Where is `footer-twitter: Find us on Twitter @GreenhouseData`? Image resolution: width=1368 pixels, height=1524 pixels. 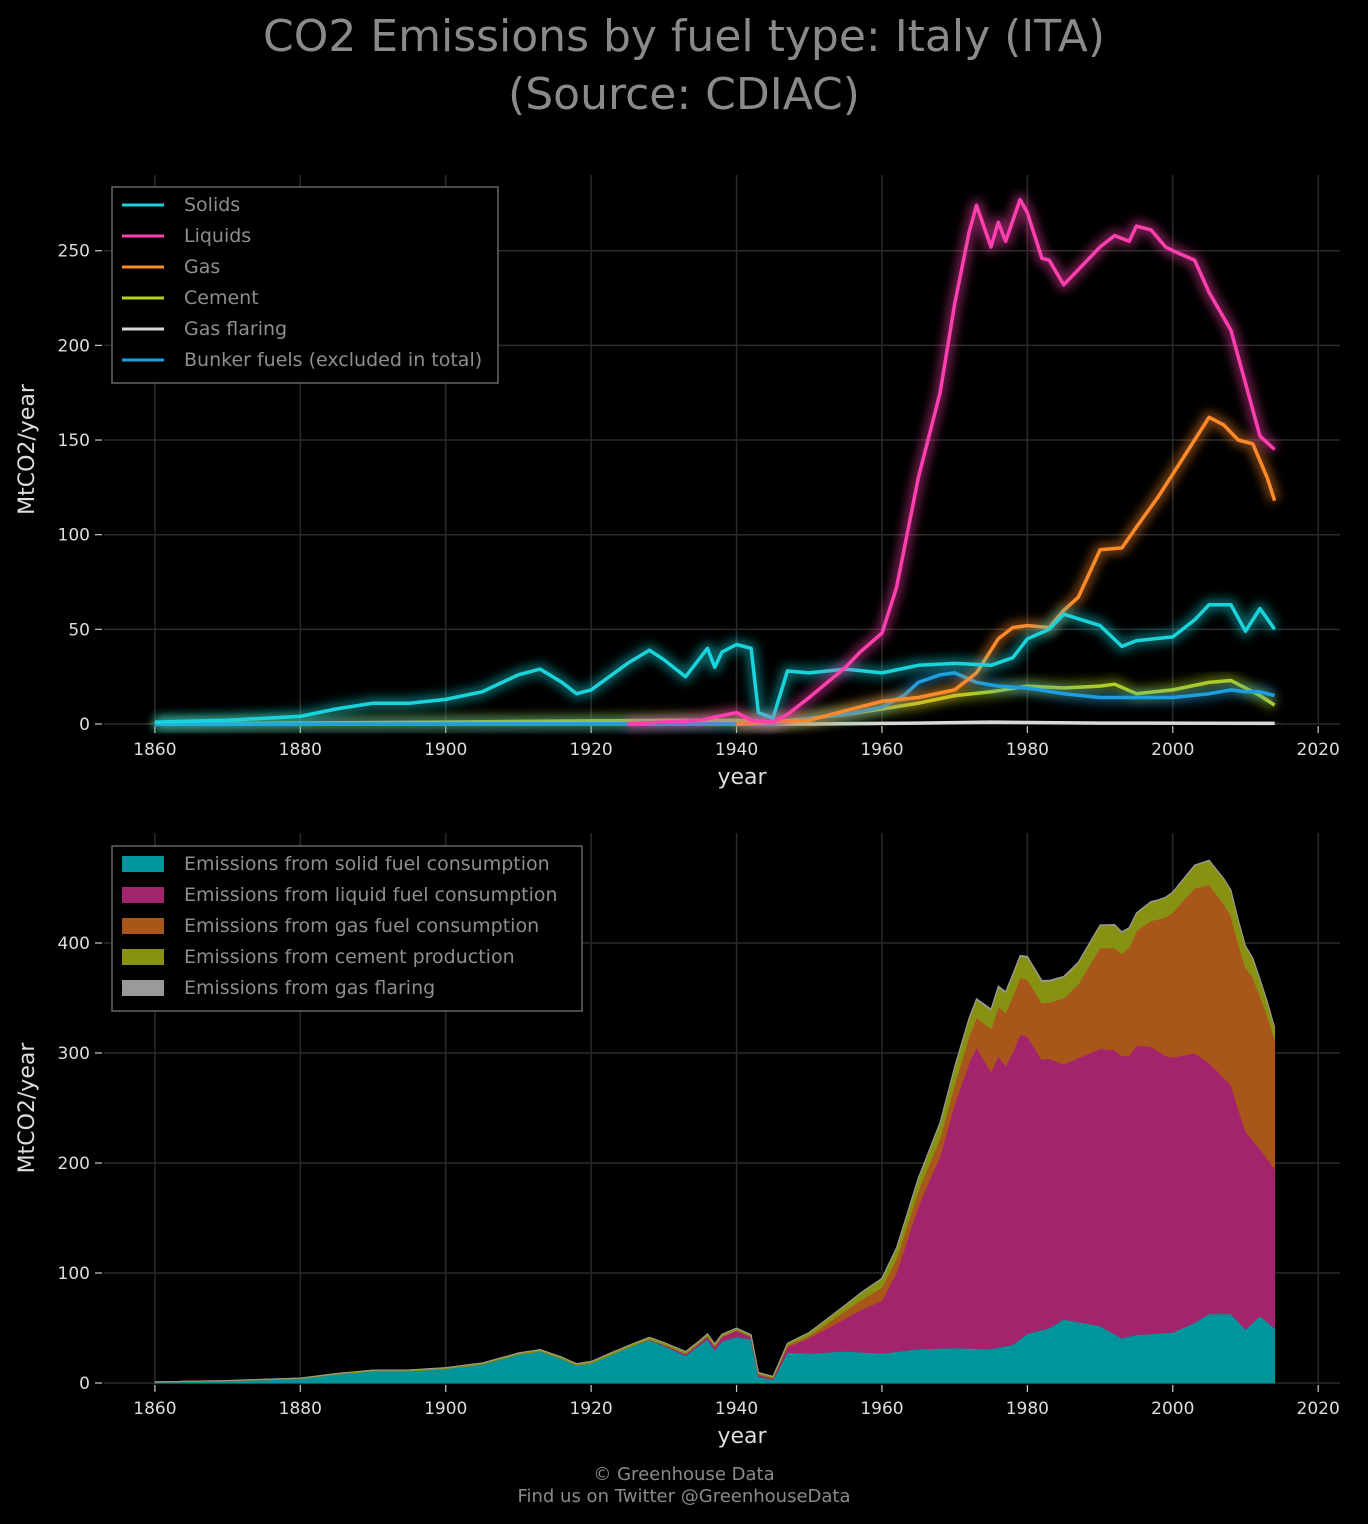 footer-twitter: Find us on Twitter @GreenhouseData is located at coordinates (684, 1496).